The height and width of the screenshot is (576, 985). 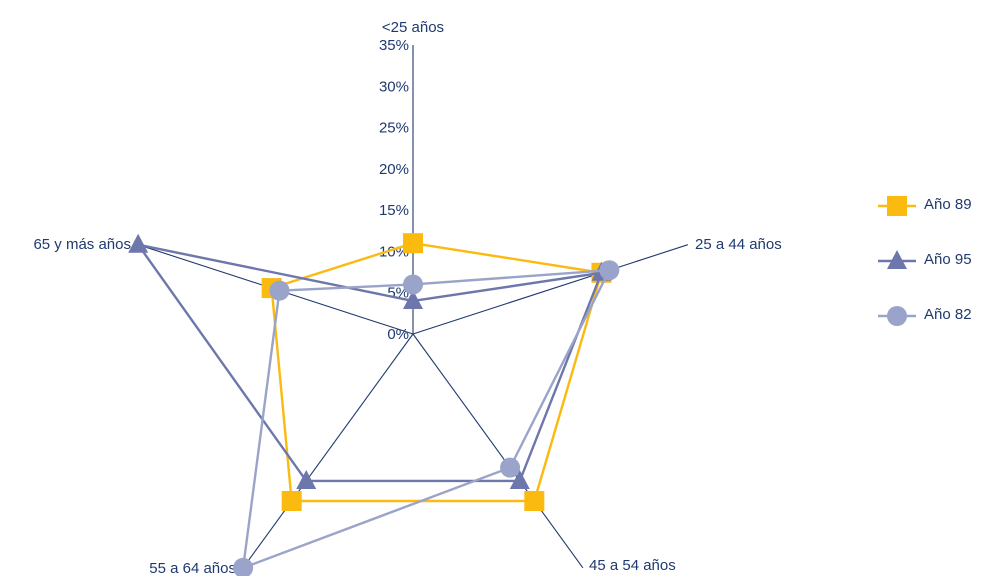 What do you see at coordinates (948, 314) in the screenshot?
I see `legend-label: Año 82` at bounding box center [948, 314].